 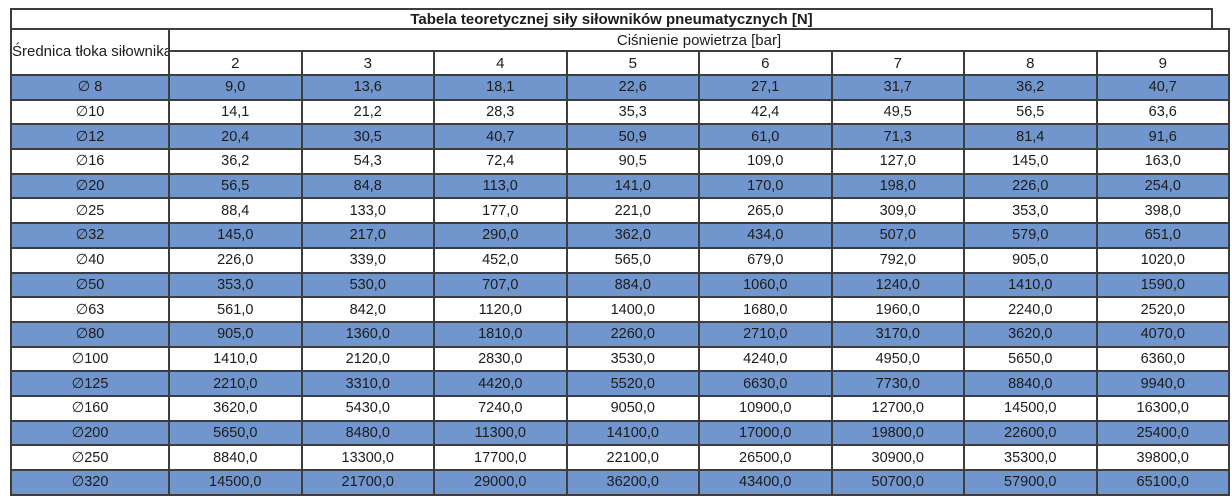 I want to click on force-cell: 362,0, so click(x=632, y=235).